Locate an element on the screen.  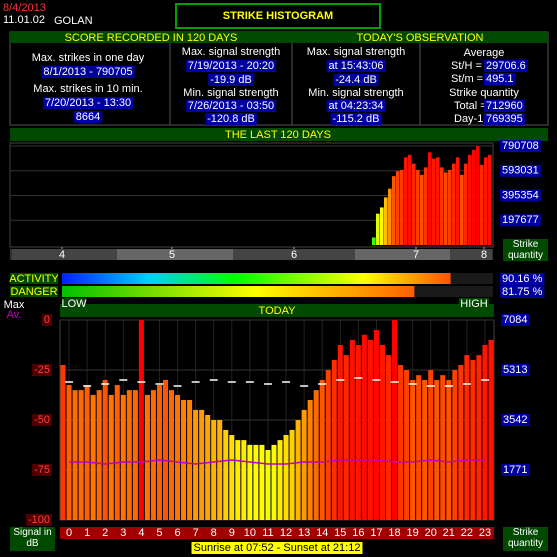
y-tick-label: 395354 is located at coordinates (520, 195).